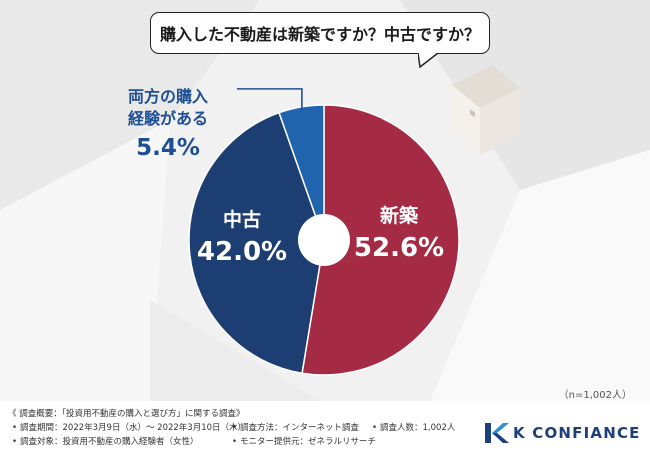 The image size is (650, 450). What do you see at coordinates (324, 240) in the screenshot?
I see `donut-center-hole` at bounding box center [324, 240].